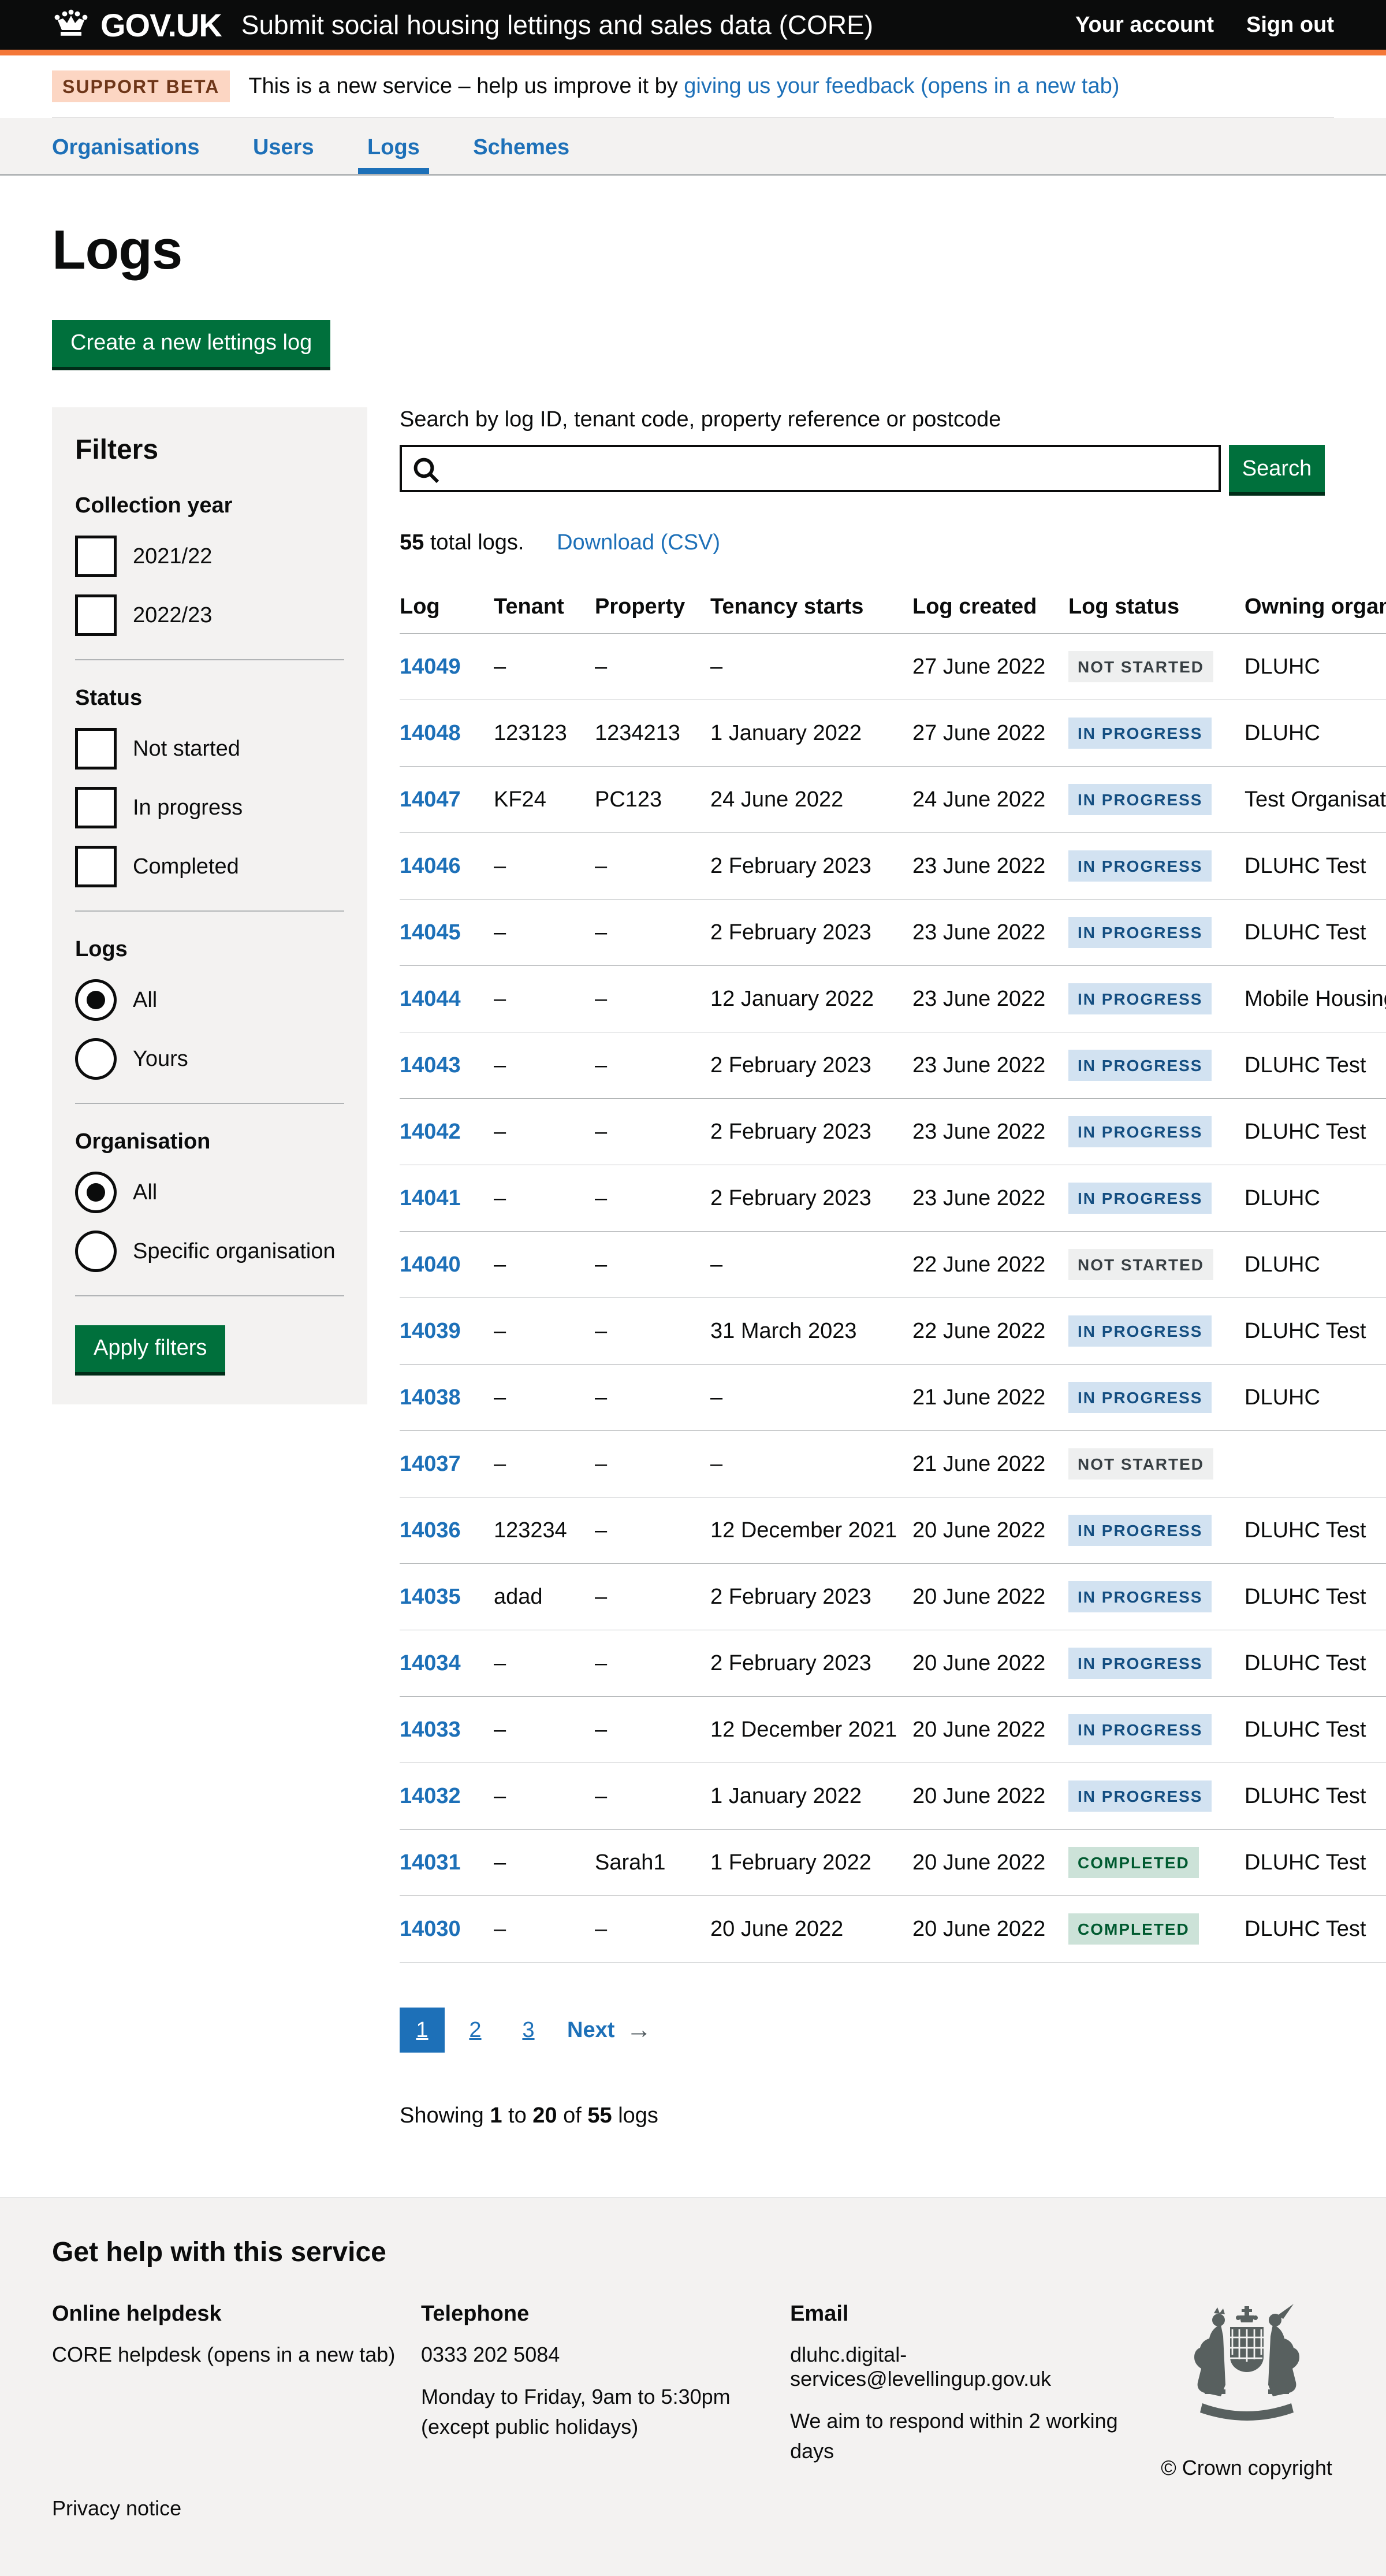 The height and width of the screenshot is (2576, 1386). What do you see at coordinates (431, 1596) in the screenshot?
I see `log-id-link: 14035` at bounding box center [431, 1596].